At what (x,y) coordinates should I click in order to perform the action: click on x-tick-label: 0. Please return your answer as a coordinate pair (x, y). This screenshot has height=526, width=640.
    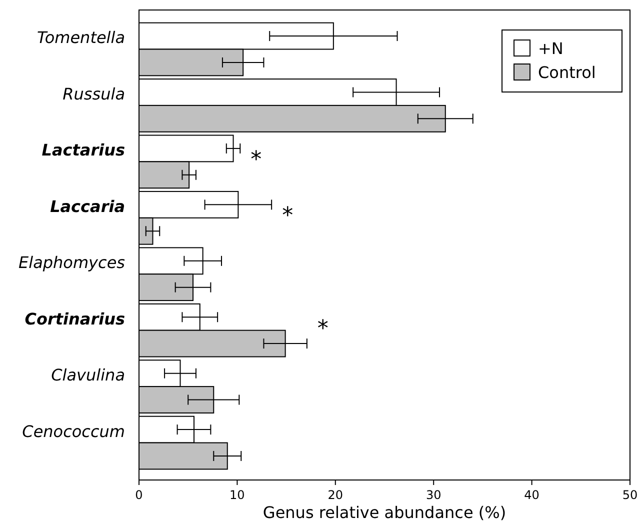
    Looking at the image, I should click on (139, 495).